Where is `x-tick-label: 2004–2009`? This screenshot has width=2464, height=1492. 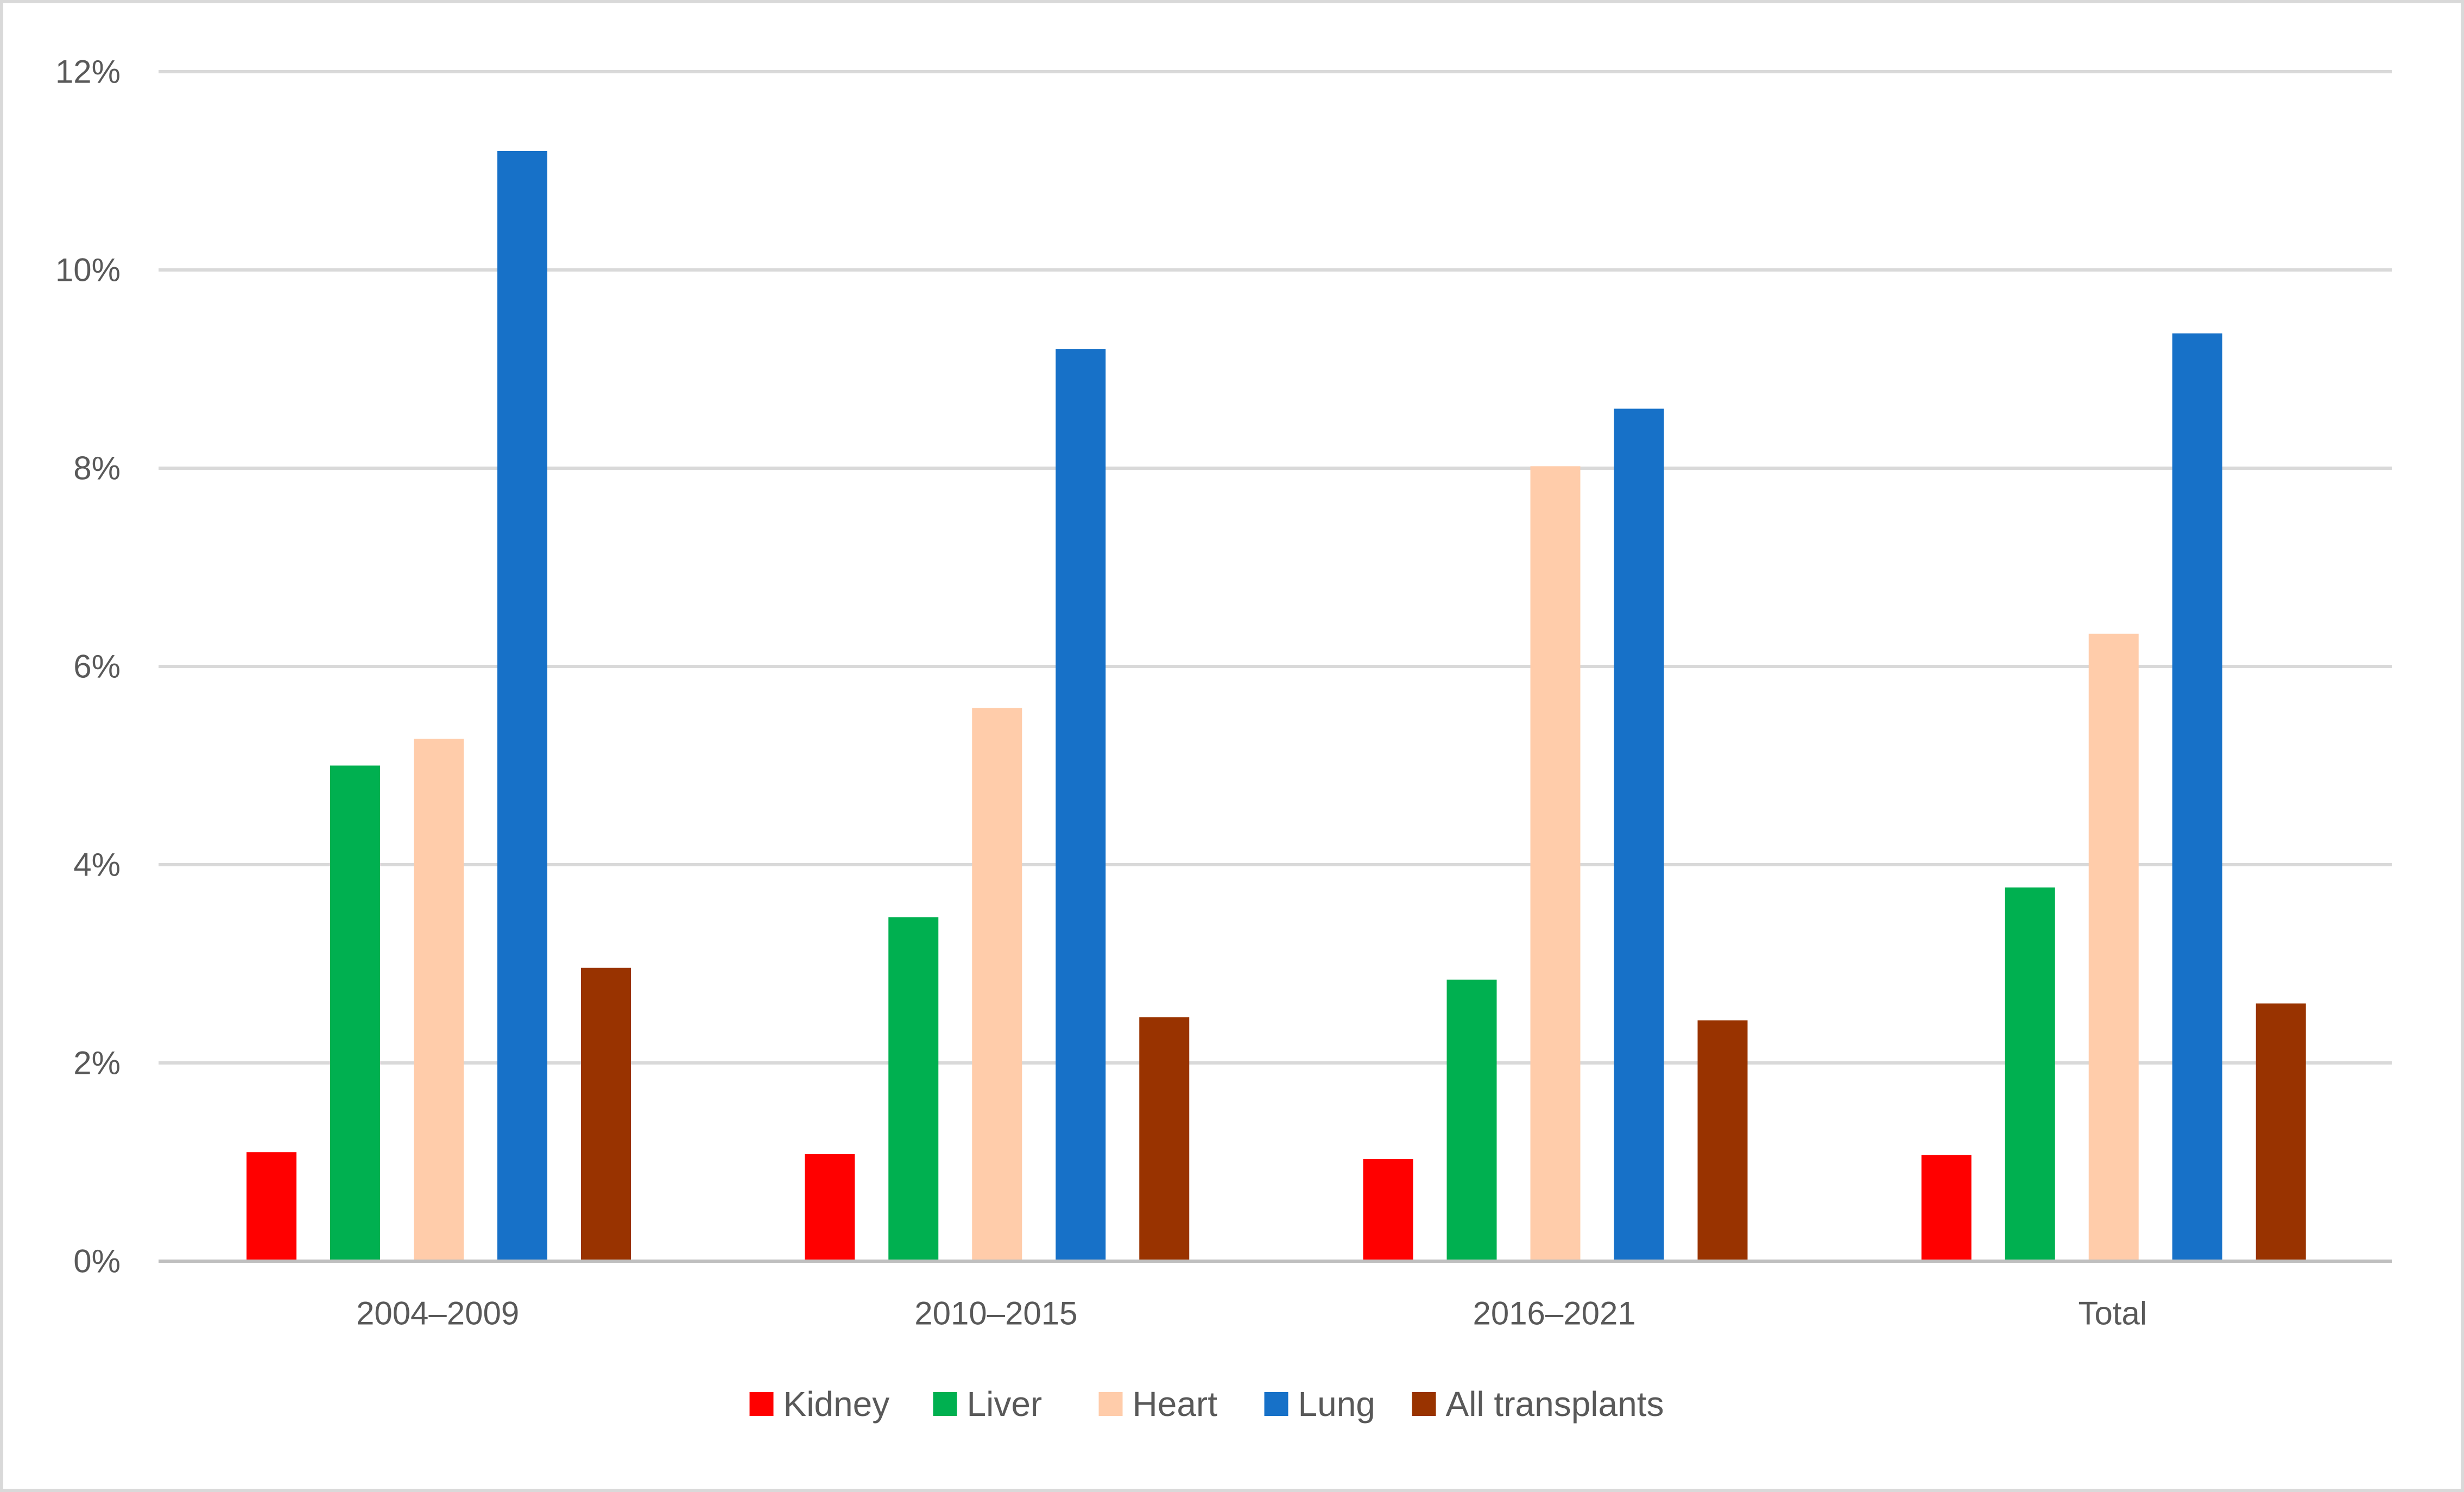 x-tick-label: 2004–2009 is located at coordinates (437, 1313).